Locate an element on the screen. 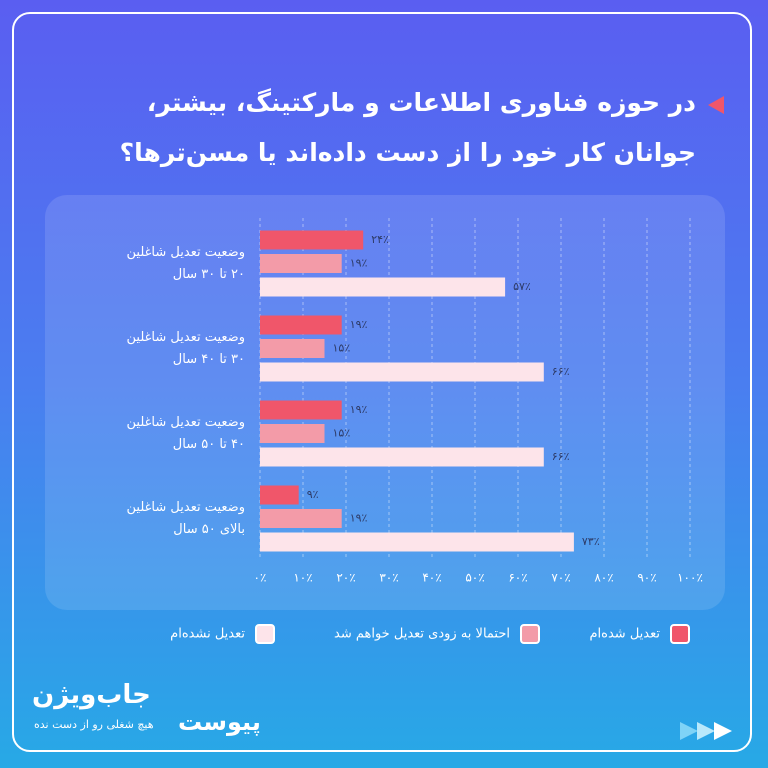 This screenshot has width=768, height=768. category-label: وضعیت تعدیل شاغلین ۴۰ تا ۵۰ سال is located at coordinates (186, 433).